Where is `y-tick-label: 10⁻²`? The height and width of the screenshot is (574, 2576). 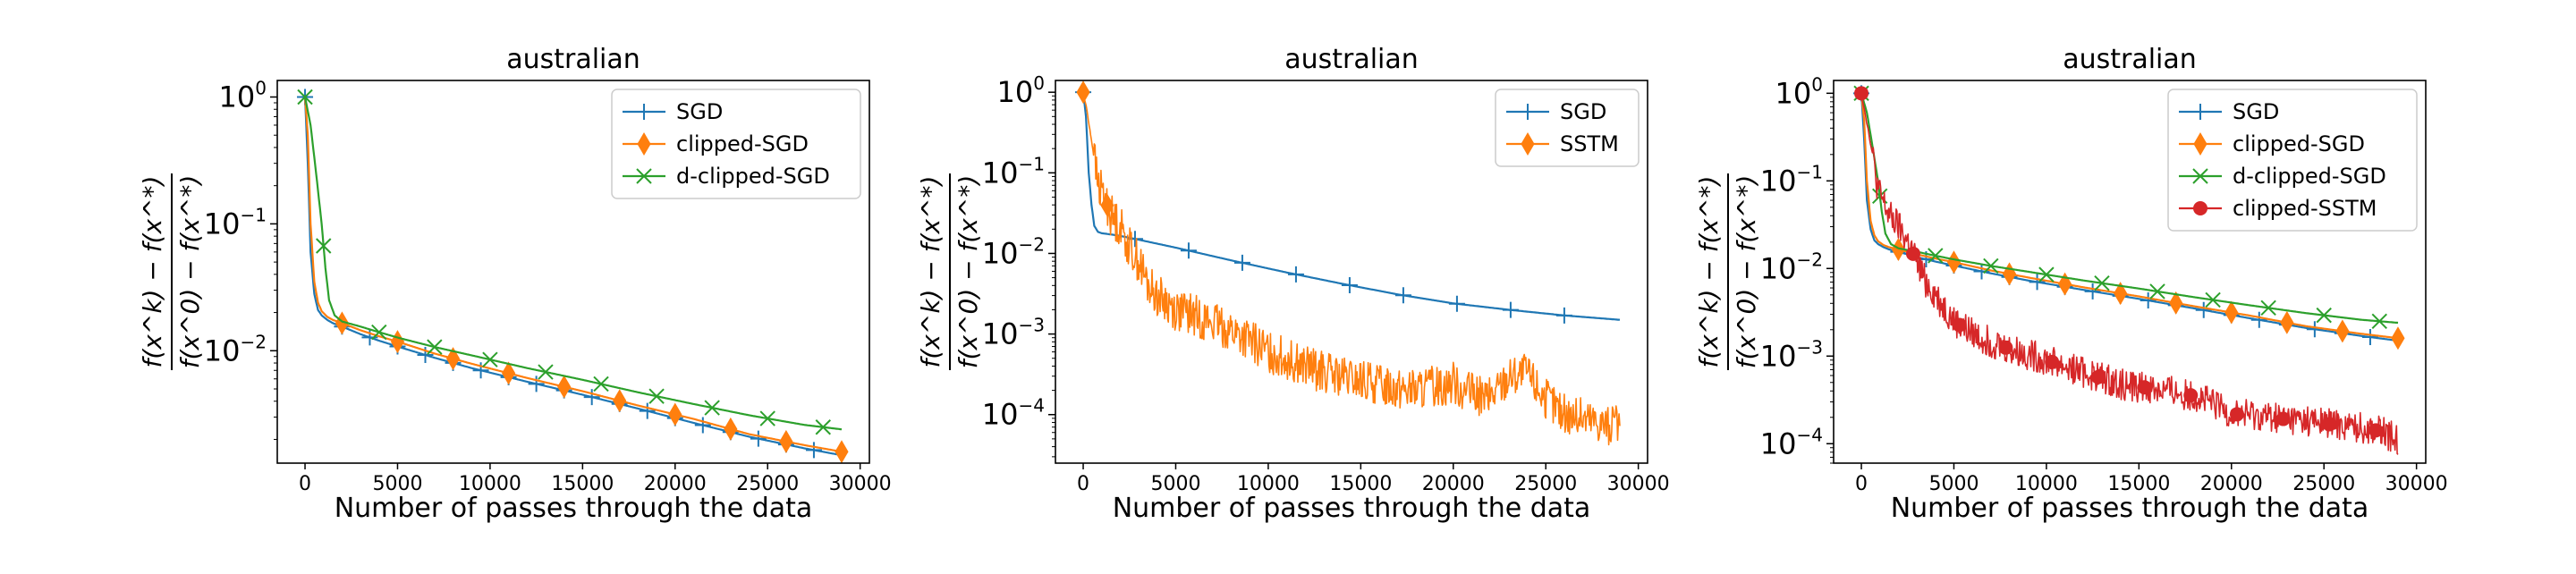
y-tick-label: 10⁻² is located at coordinates (1791, 267).